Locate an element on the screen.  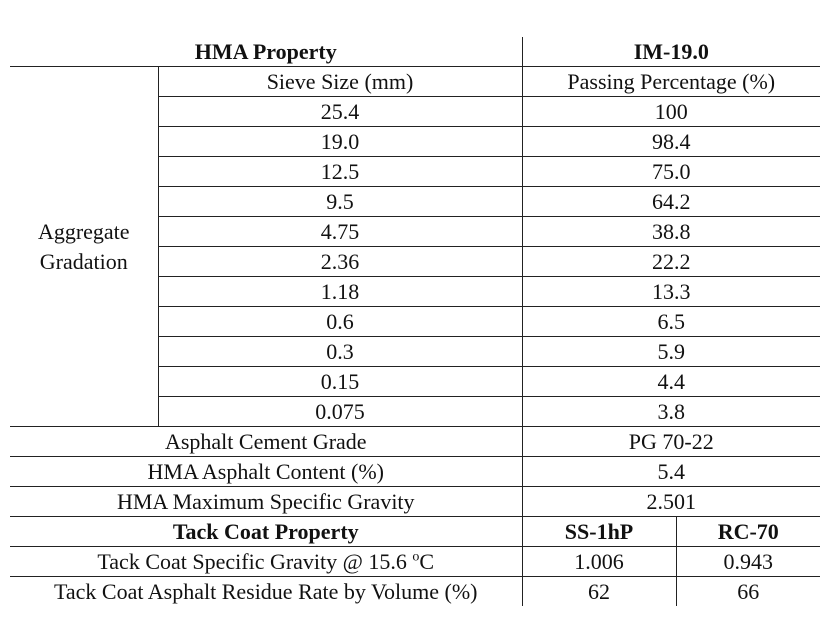
tack-label-text: Tack Coat Specific Gravity @ 15.6 is located at coordinates (255, 561).